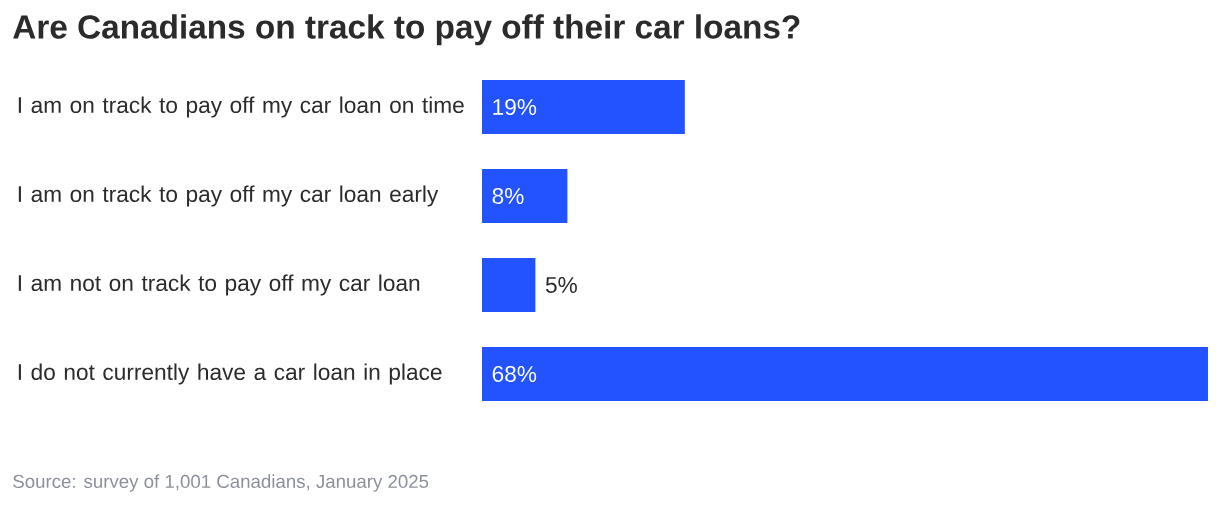 Image resolution: width=1220 pixels, height=506 pixels. I want to click on y-tick-label: I am on track to pay off my car loan early, so click(228, 196).